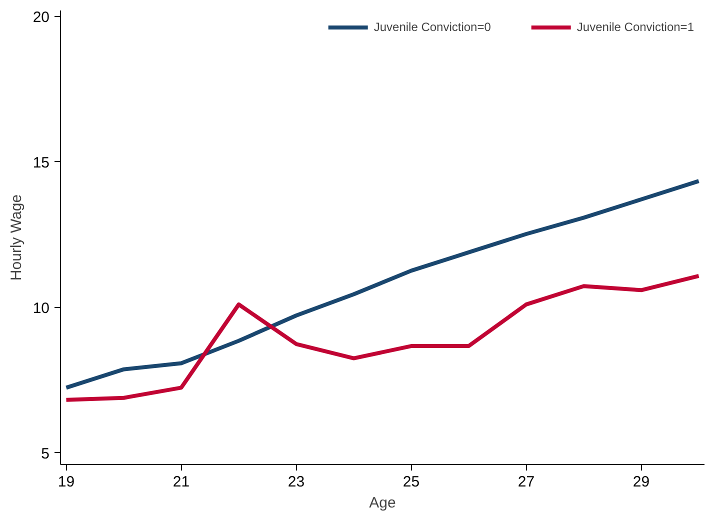  Describe the element at coordinates (41, 17) in the screenshot. I see `y-tick-label: 20` at that location.